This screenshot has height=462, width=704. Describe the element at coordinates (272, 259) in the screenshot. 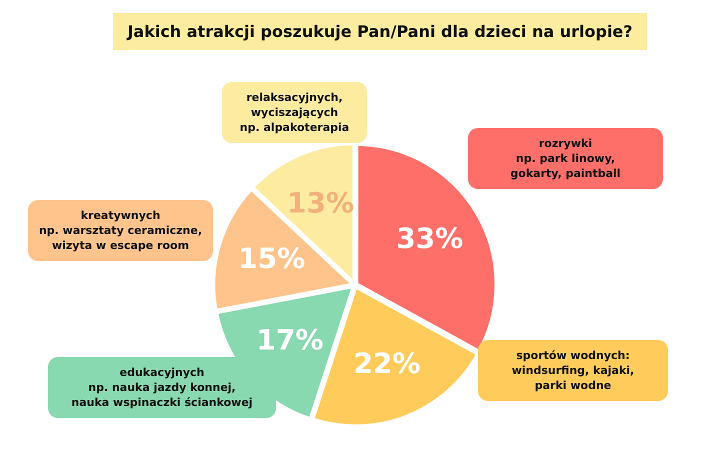

I see `data-label: 15%` at that location.